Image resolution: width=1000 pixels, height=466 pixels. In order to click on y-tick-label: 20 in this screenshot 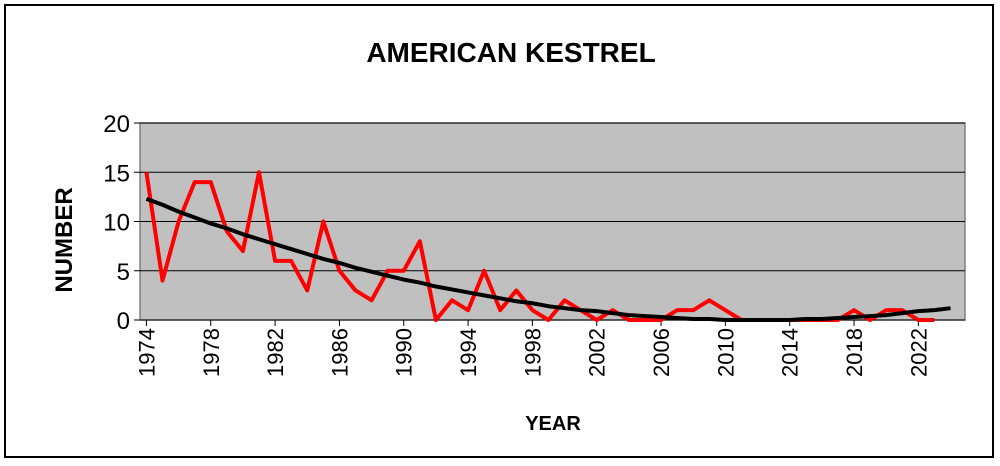, I will do `click(116, 124)`.